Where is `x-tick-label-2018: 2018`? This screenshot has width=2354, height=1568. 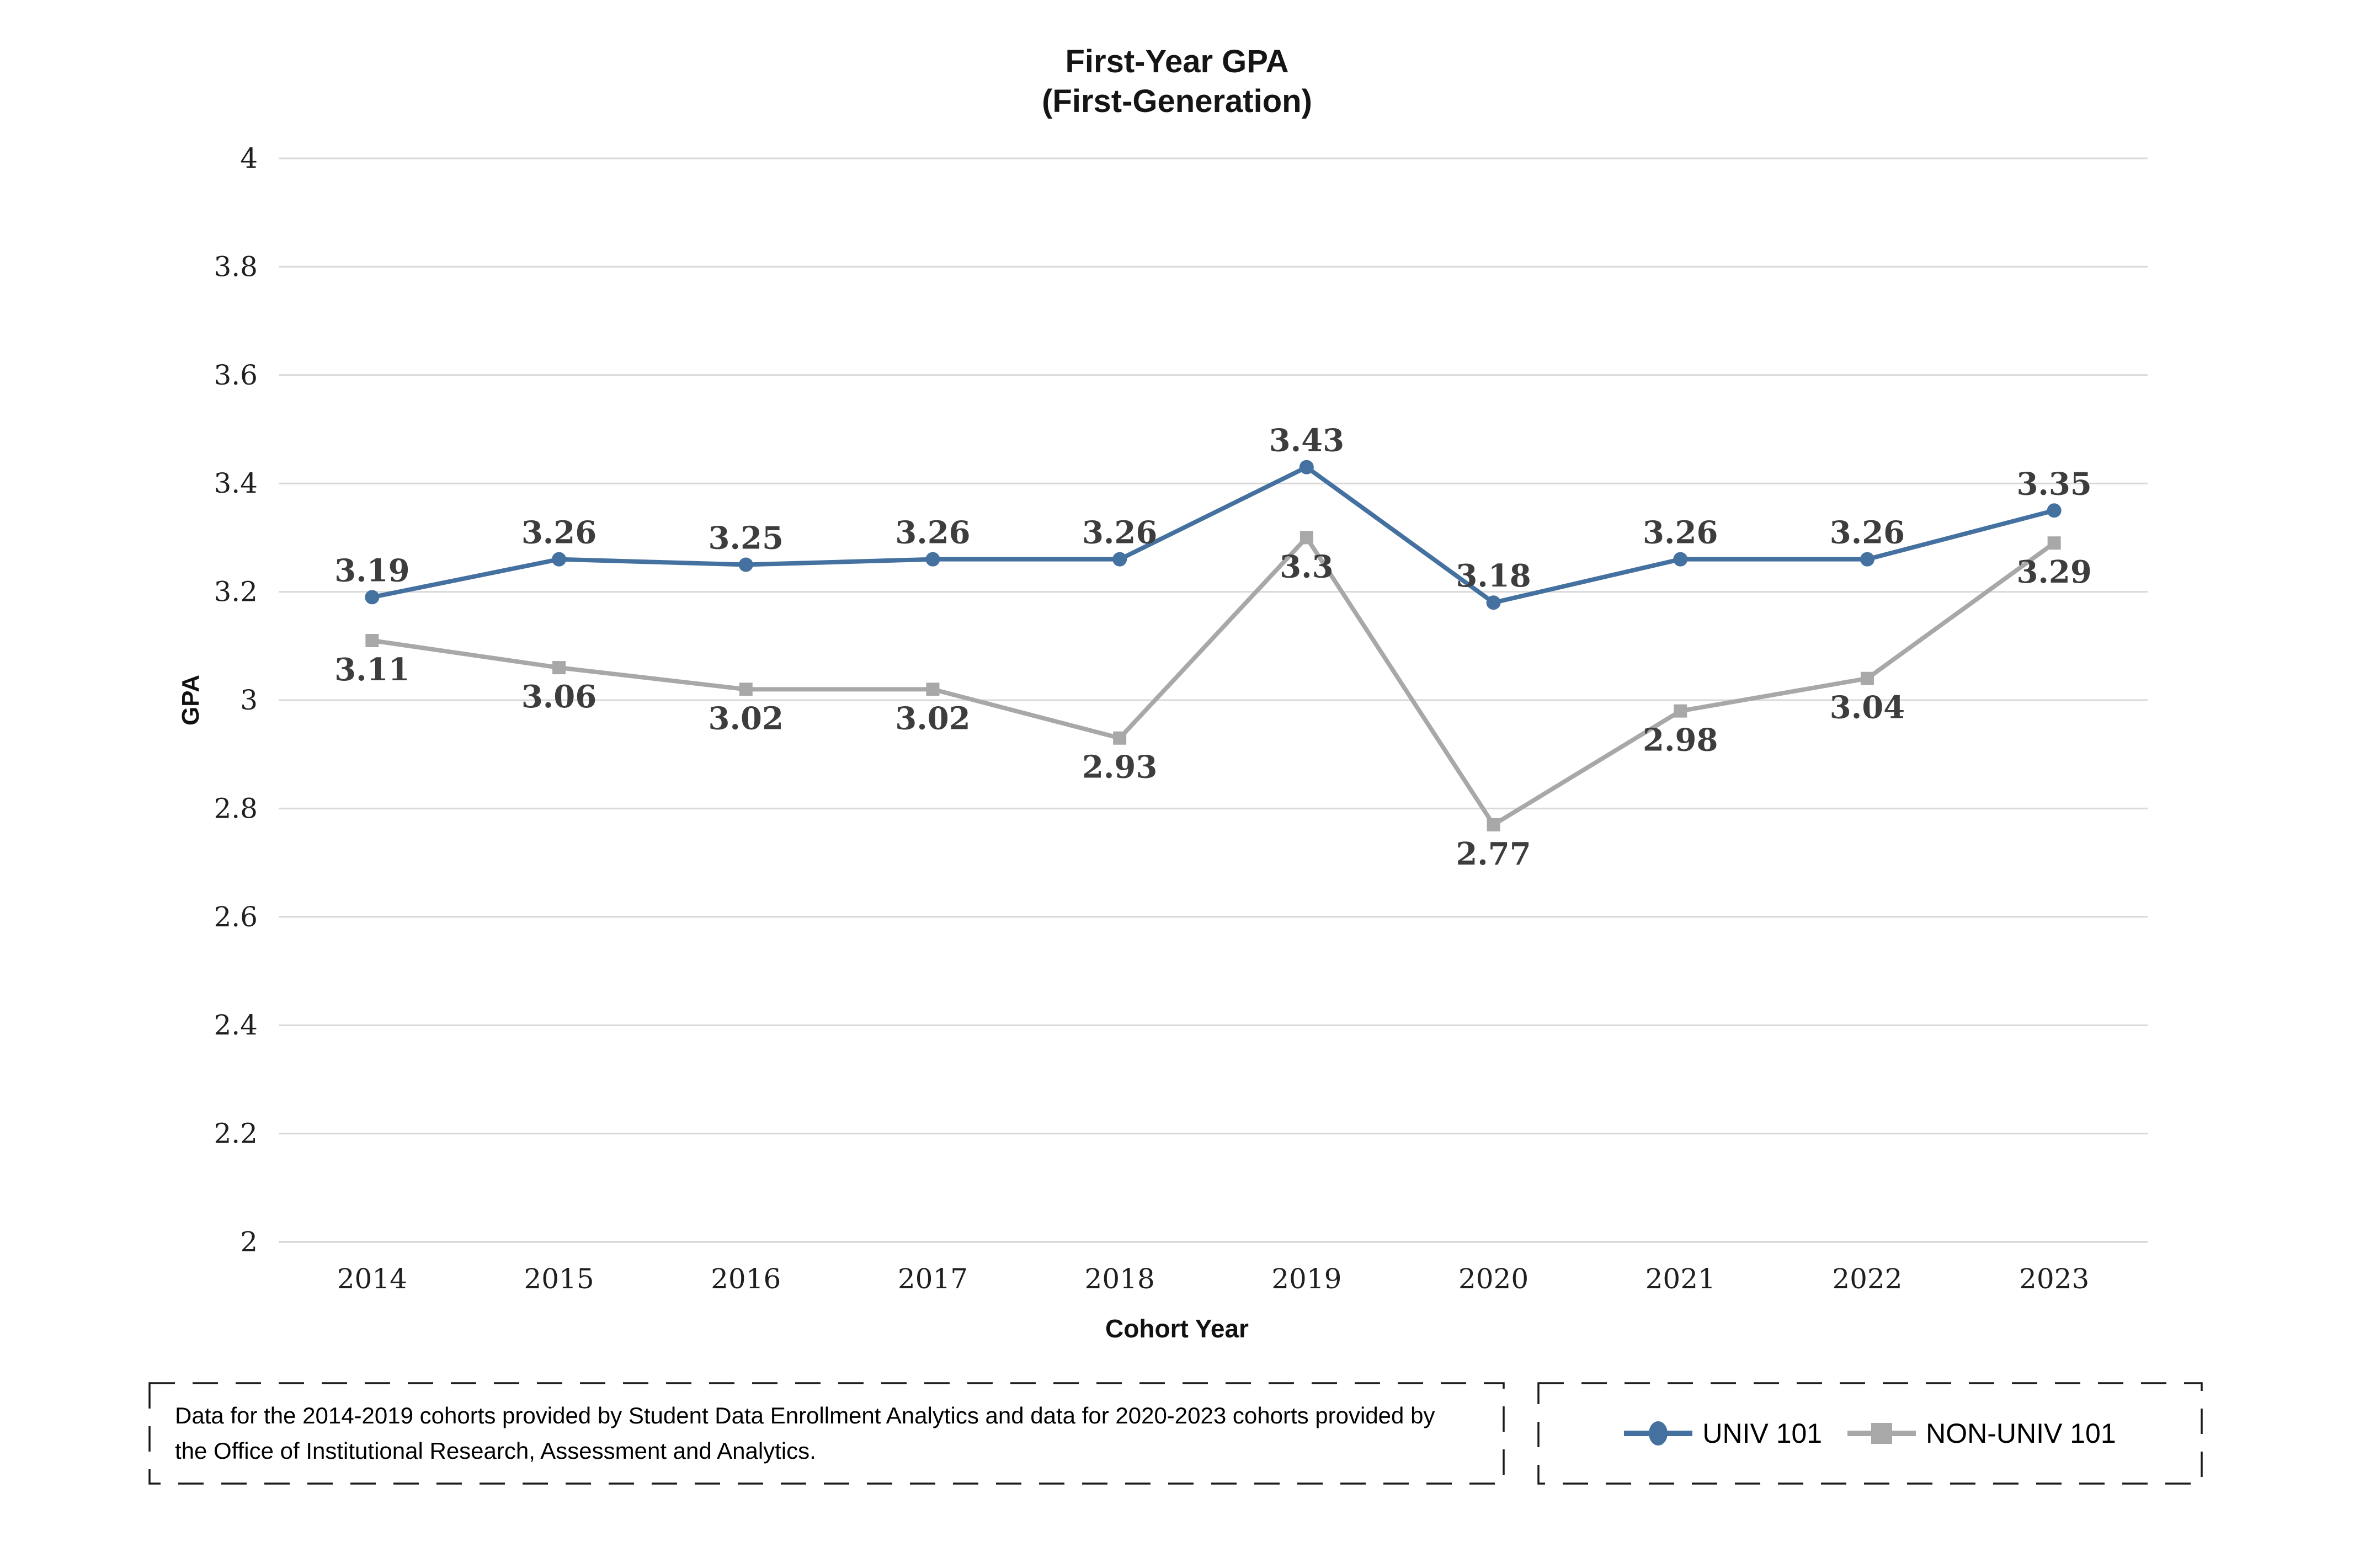
x-tick-label-2018: 2018 is located at coordinates (1120, 1279).